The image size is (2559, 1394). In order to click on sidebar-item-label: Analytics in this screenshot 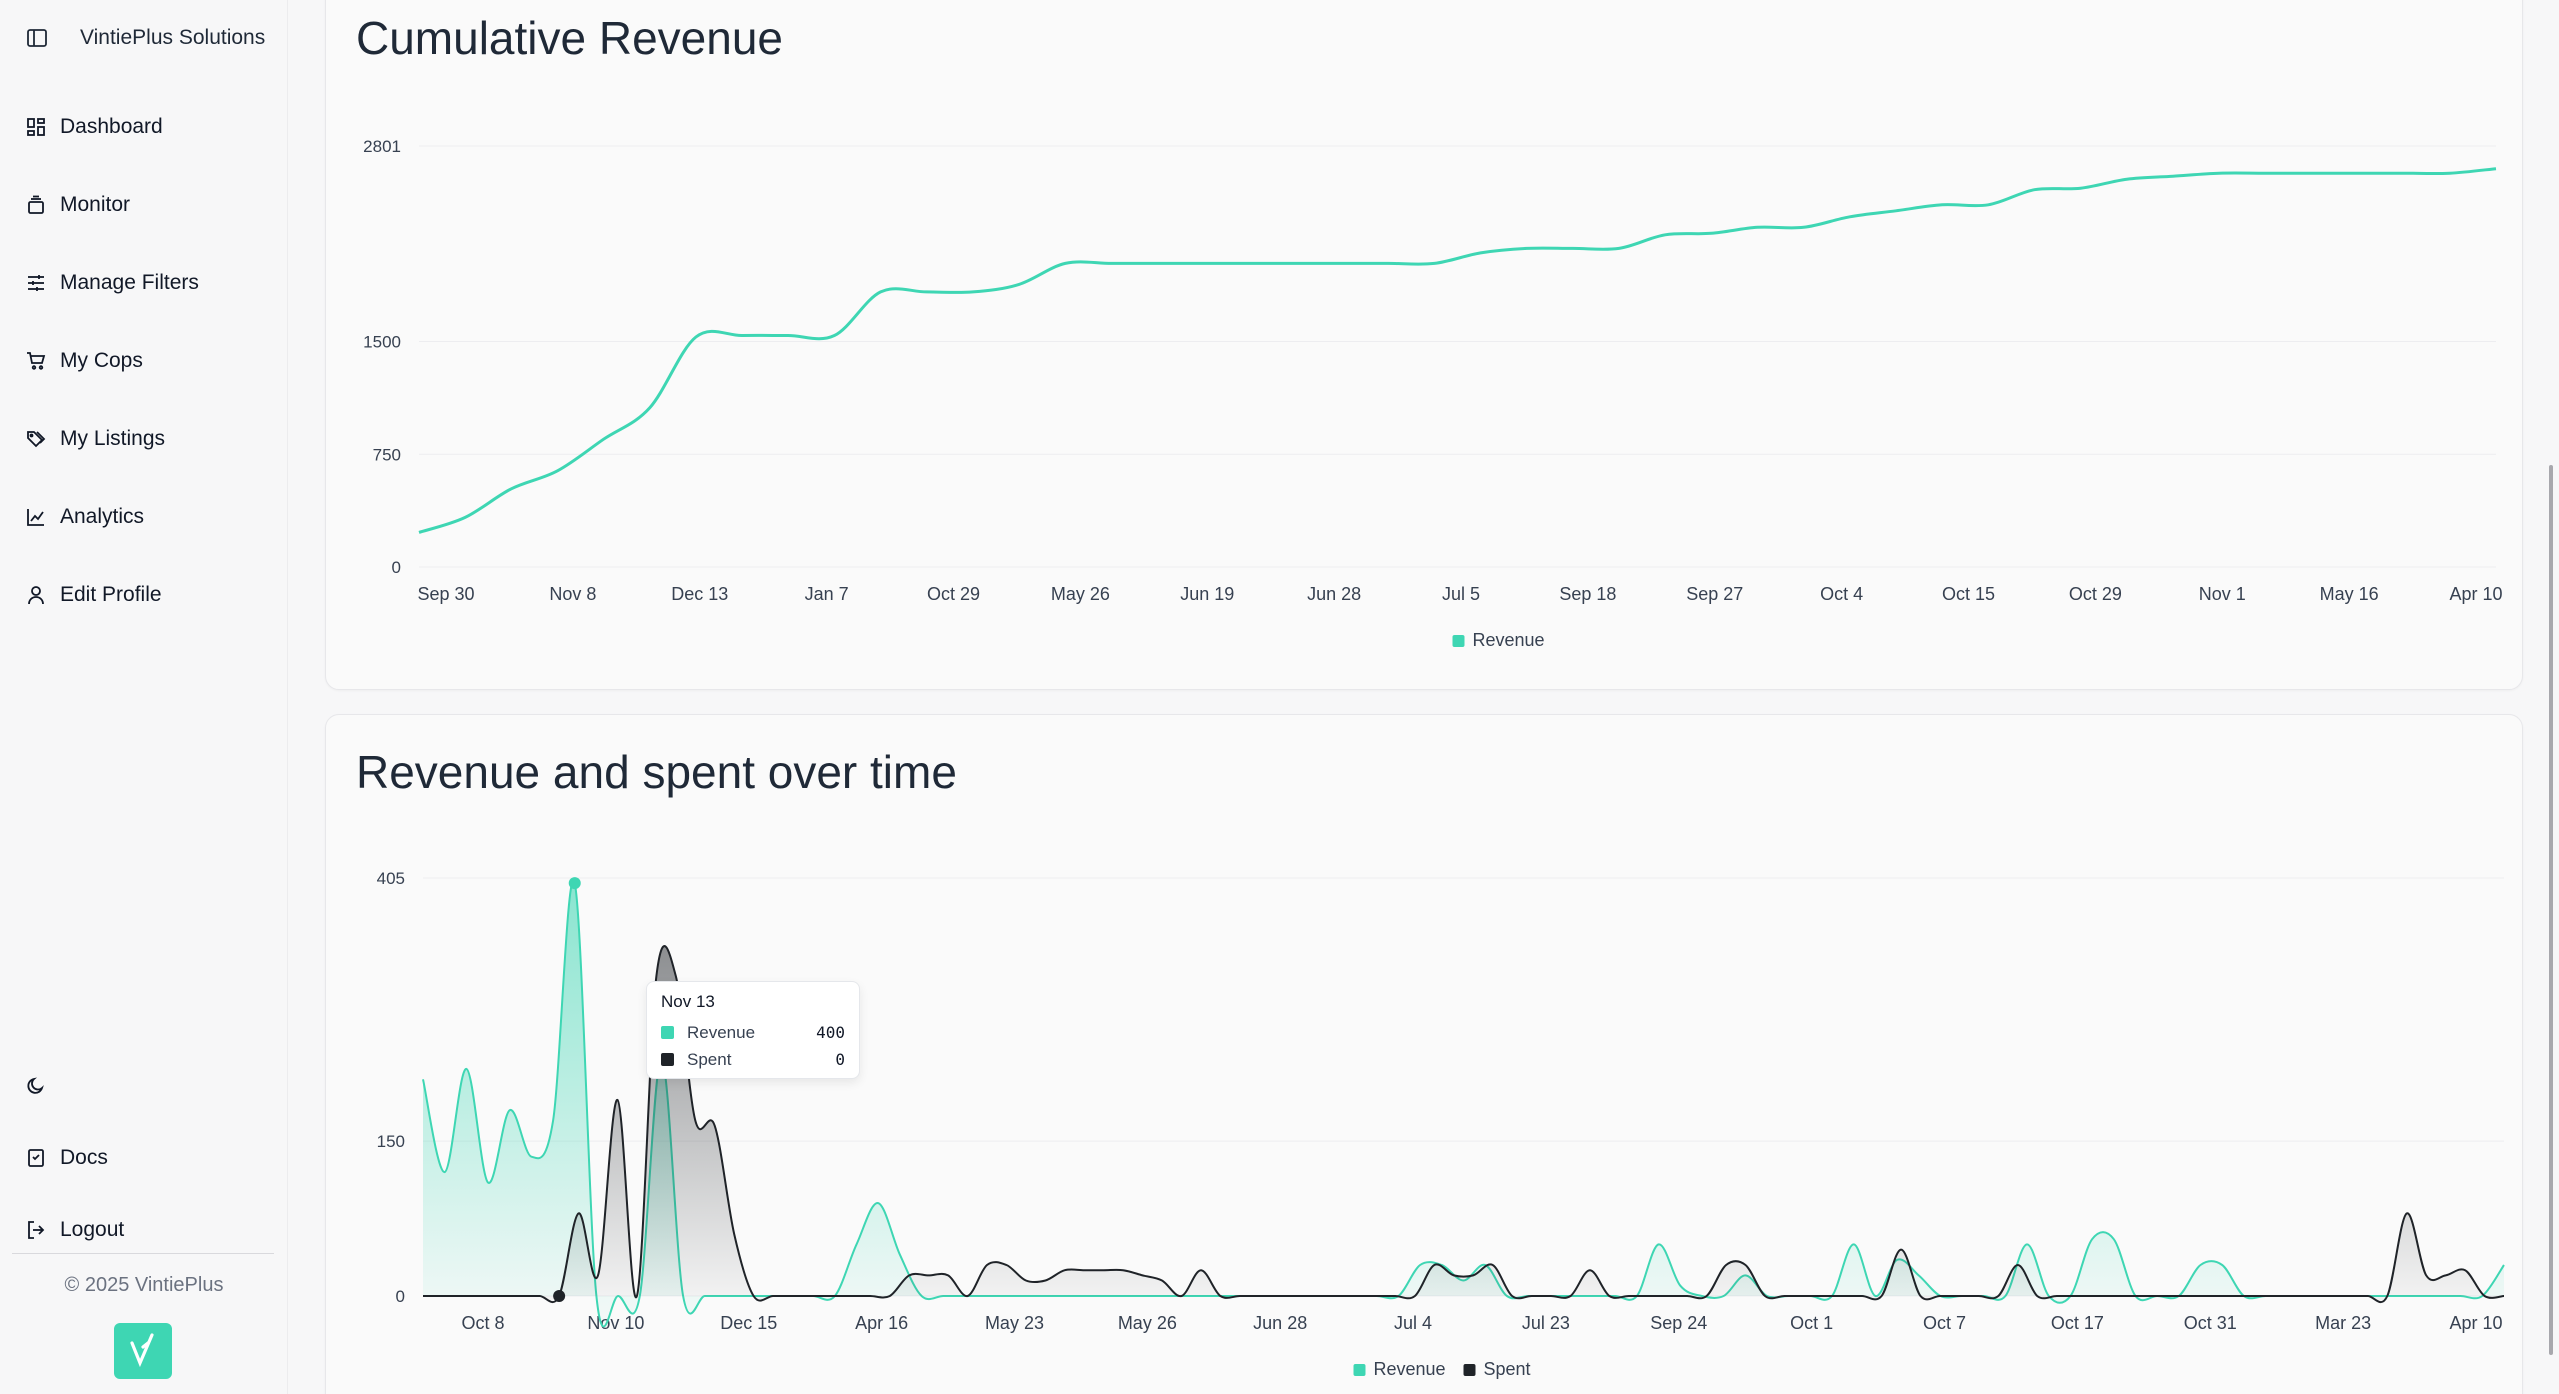, I will do `click(102, 516)`.